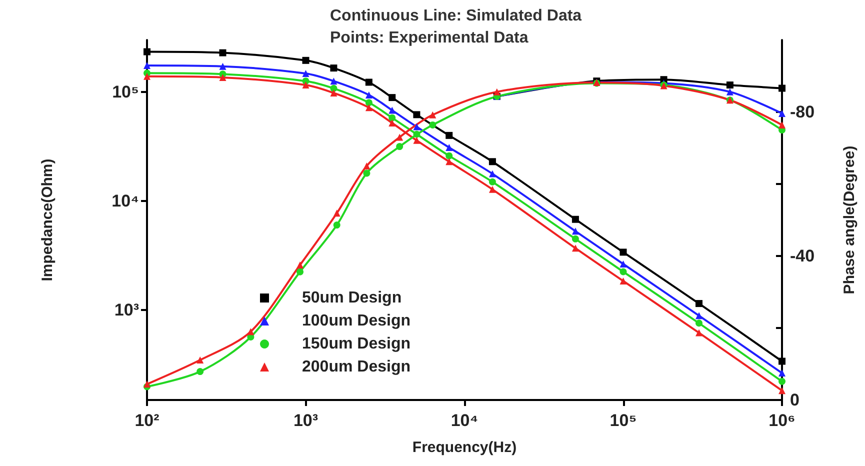 The image size is (865, 466). I want to click on legend-label: 200um Design, so click(356, 367).